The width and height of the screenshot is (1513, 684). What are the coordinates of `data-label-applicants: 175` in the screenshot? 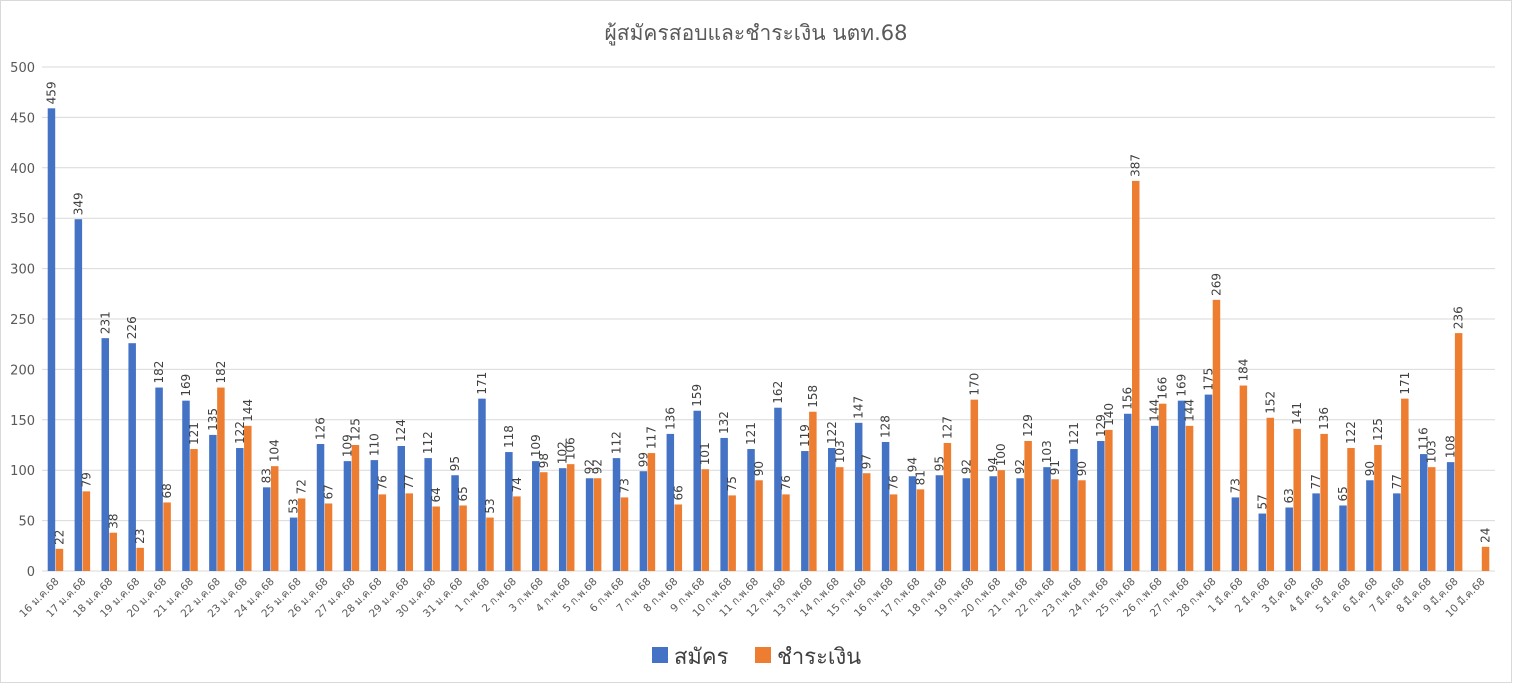 It's located at (1208, 379).